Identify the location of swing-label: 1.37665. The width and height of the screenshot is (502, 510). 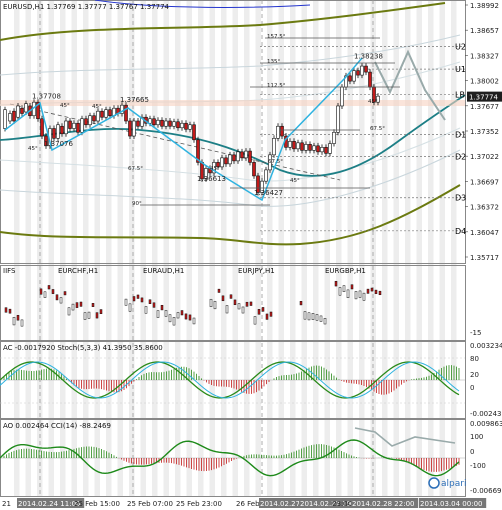
(134, 100).